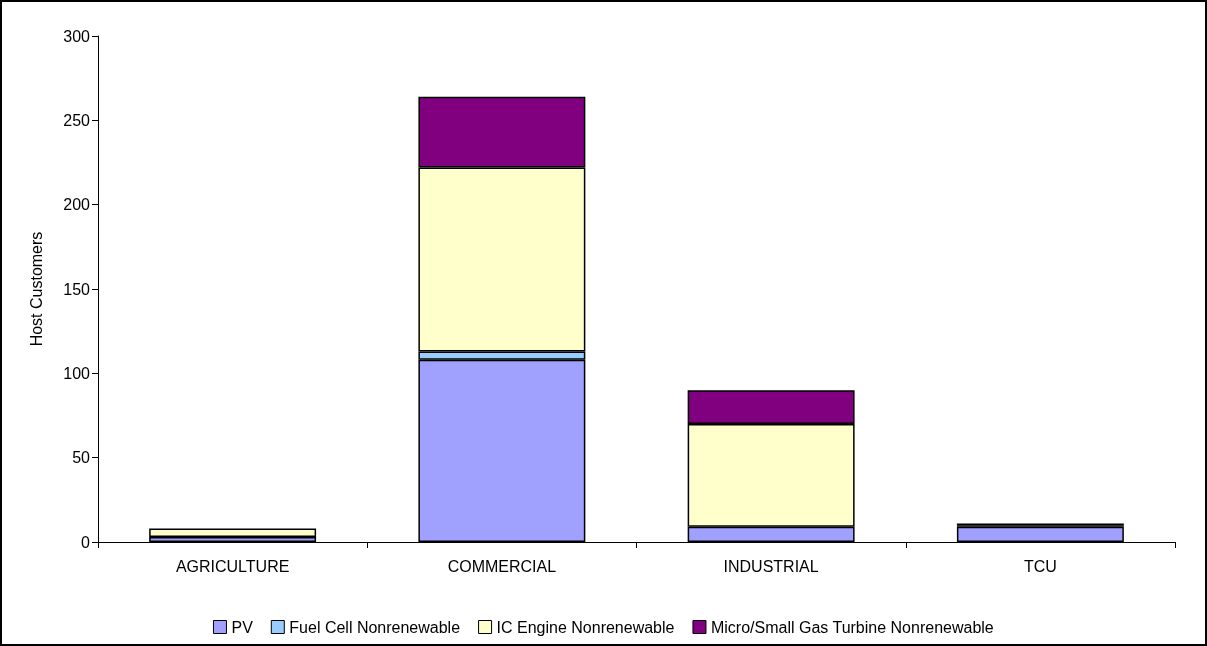 This screenshot has height=646, width=1207. Describe the element at coordinates (1040, 566) in the screenshot. I see `x-tick-label: TCU` at that location.